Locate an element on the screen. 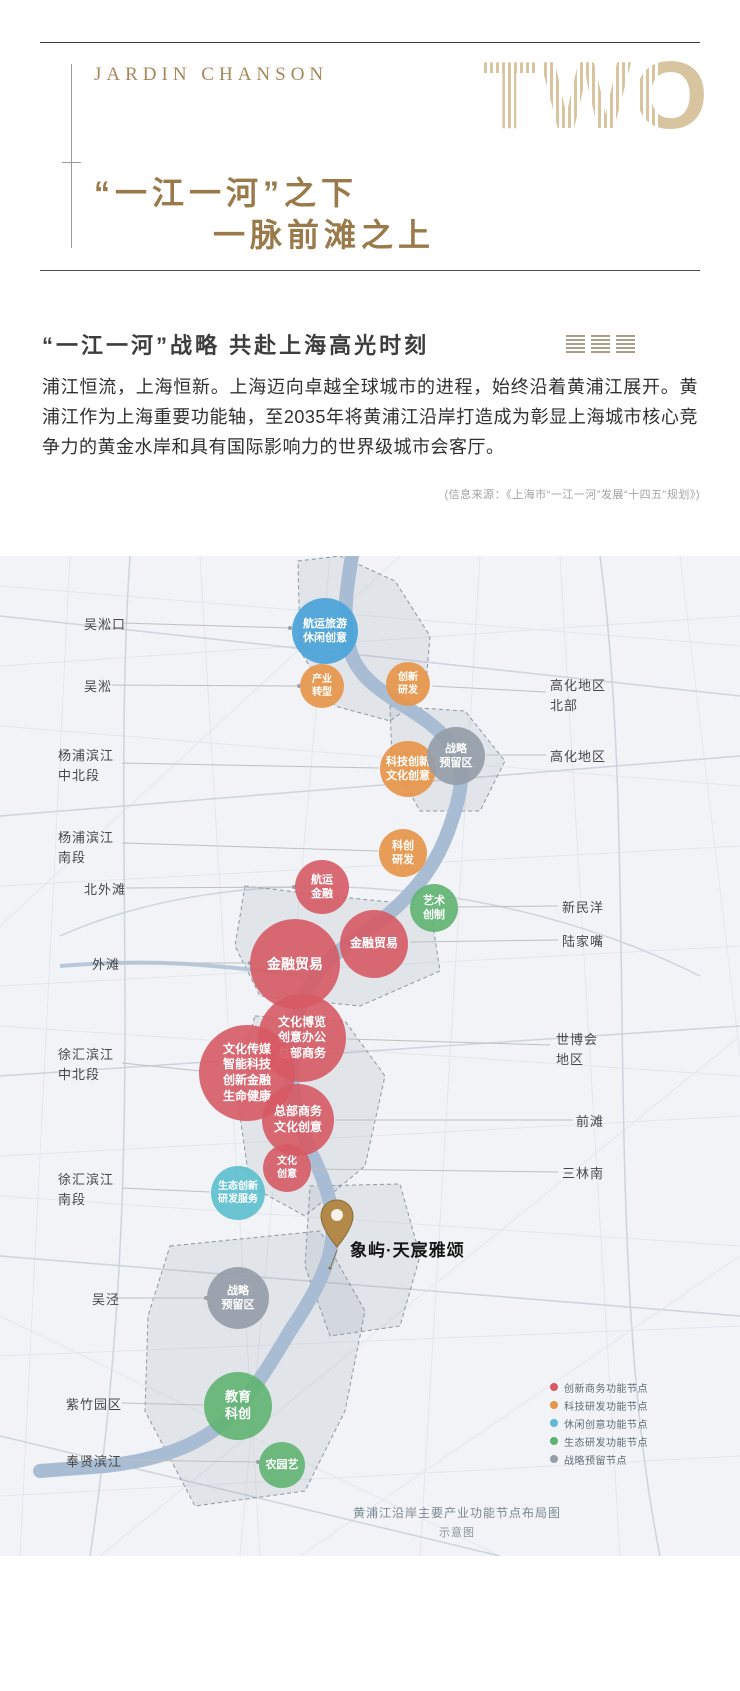 This screenshot has width=740, height=1691. map-node-culture-creative: 文化 创意 is located at coordinates (287, 1168).